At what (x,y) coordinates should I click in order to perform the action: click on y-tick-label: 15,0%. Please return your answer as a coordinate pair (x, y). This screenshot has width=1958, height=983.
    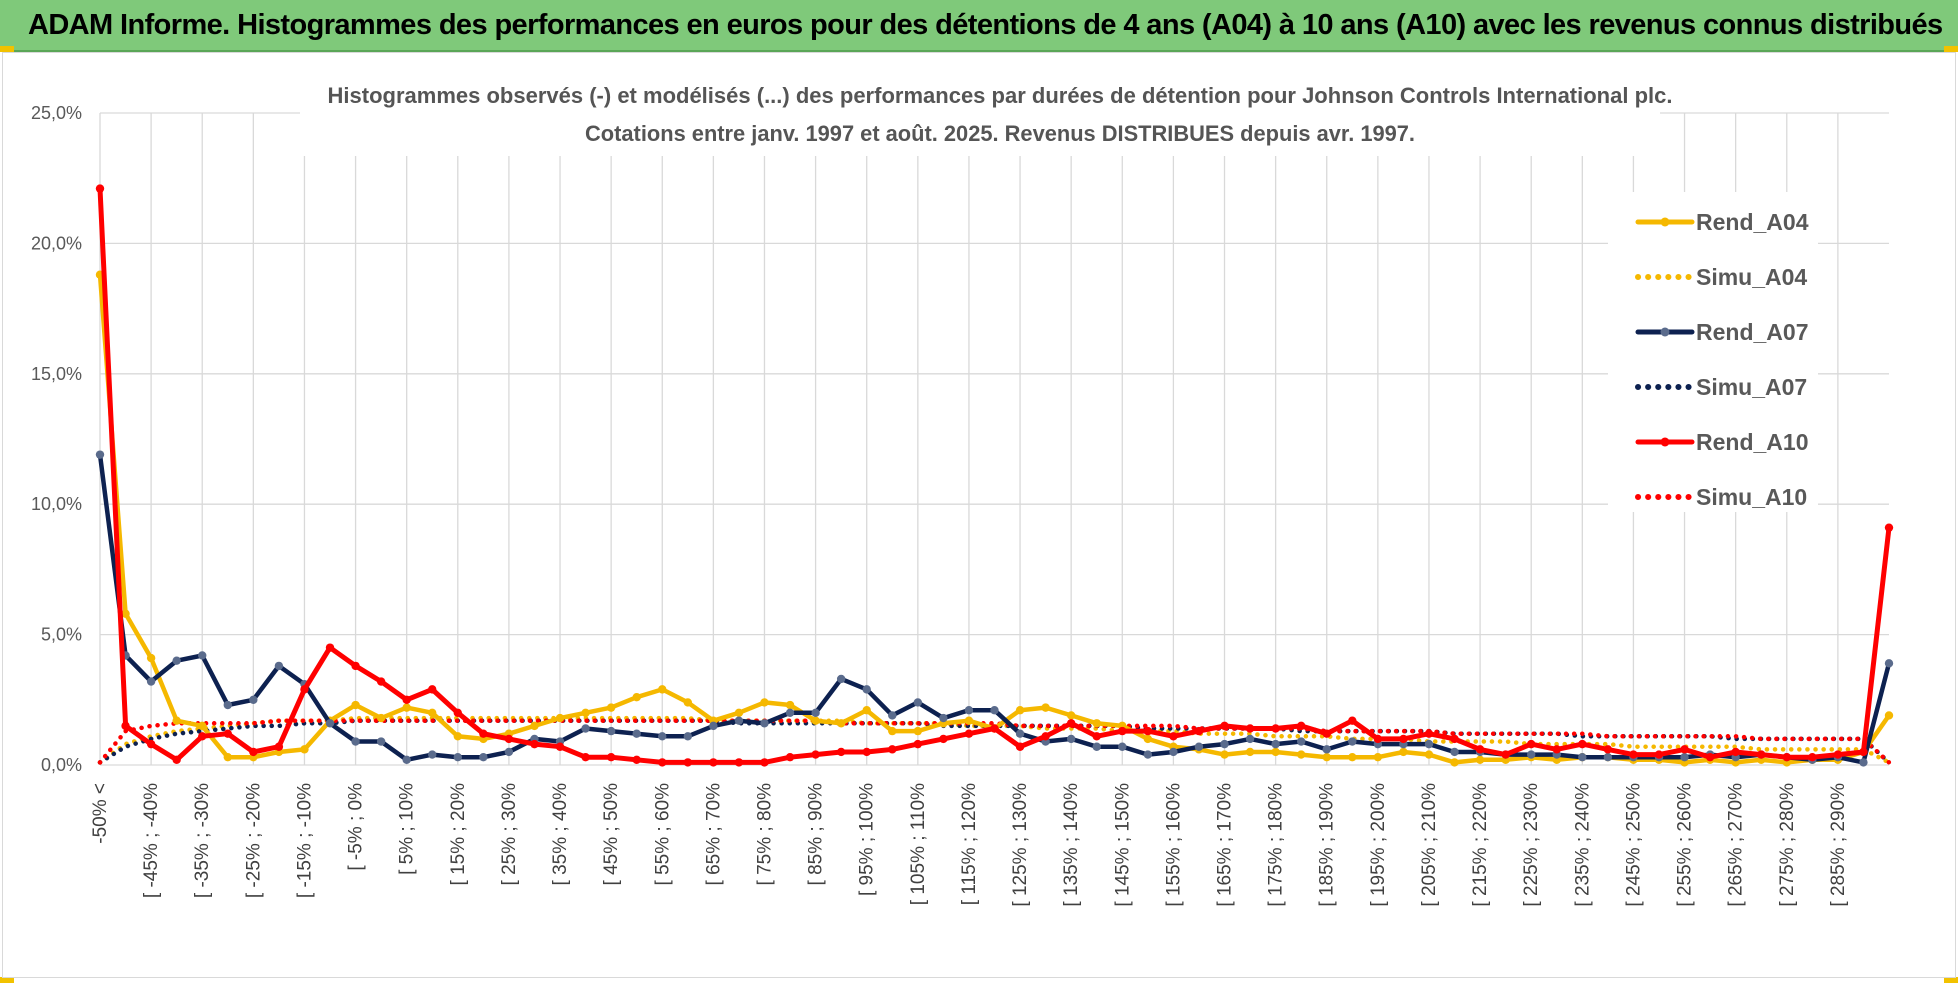
    Looking at the image, I should click on (56, 374).